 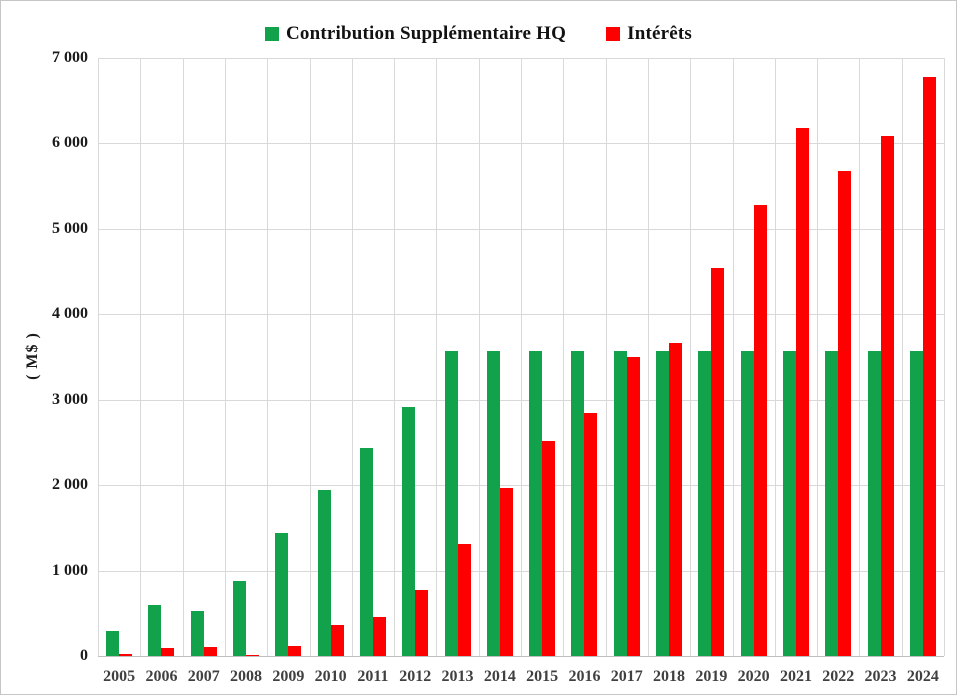 What do you see at coordinates (70, 228) in the screenshot?
I see `y-tick-label: 5 000` at bounding box center [70, 228].